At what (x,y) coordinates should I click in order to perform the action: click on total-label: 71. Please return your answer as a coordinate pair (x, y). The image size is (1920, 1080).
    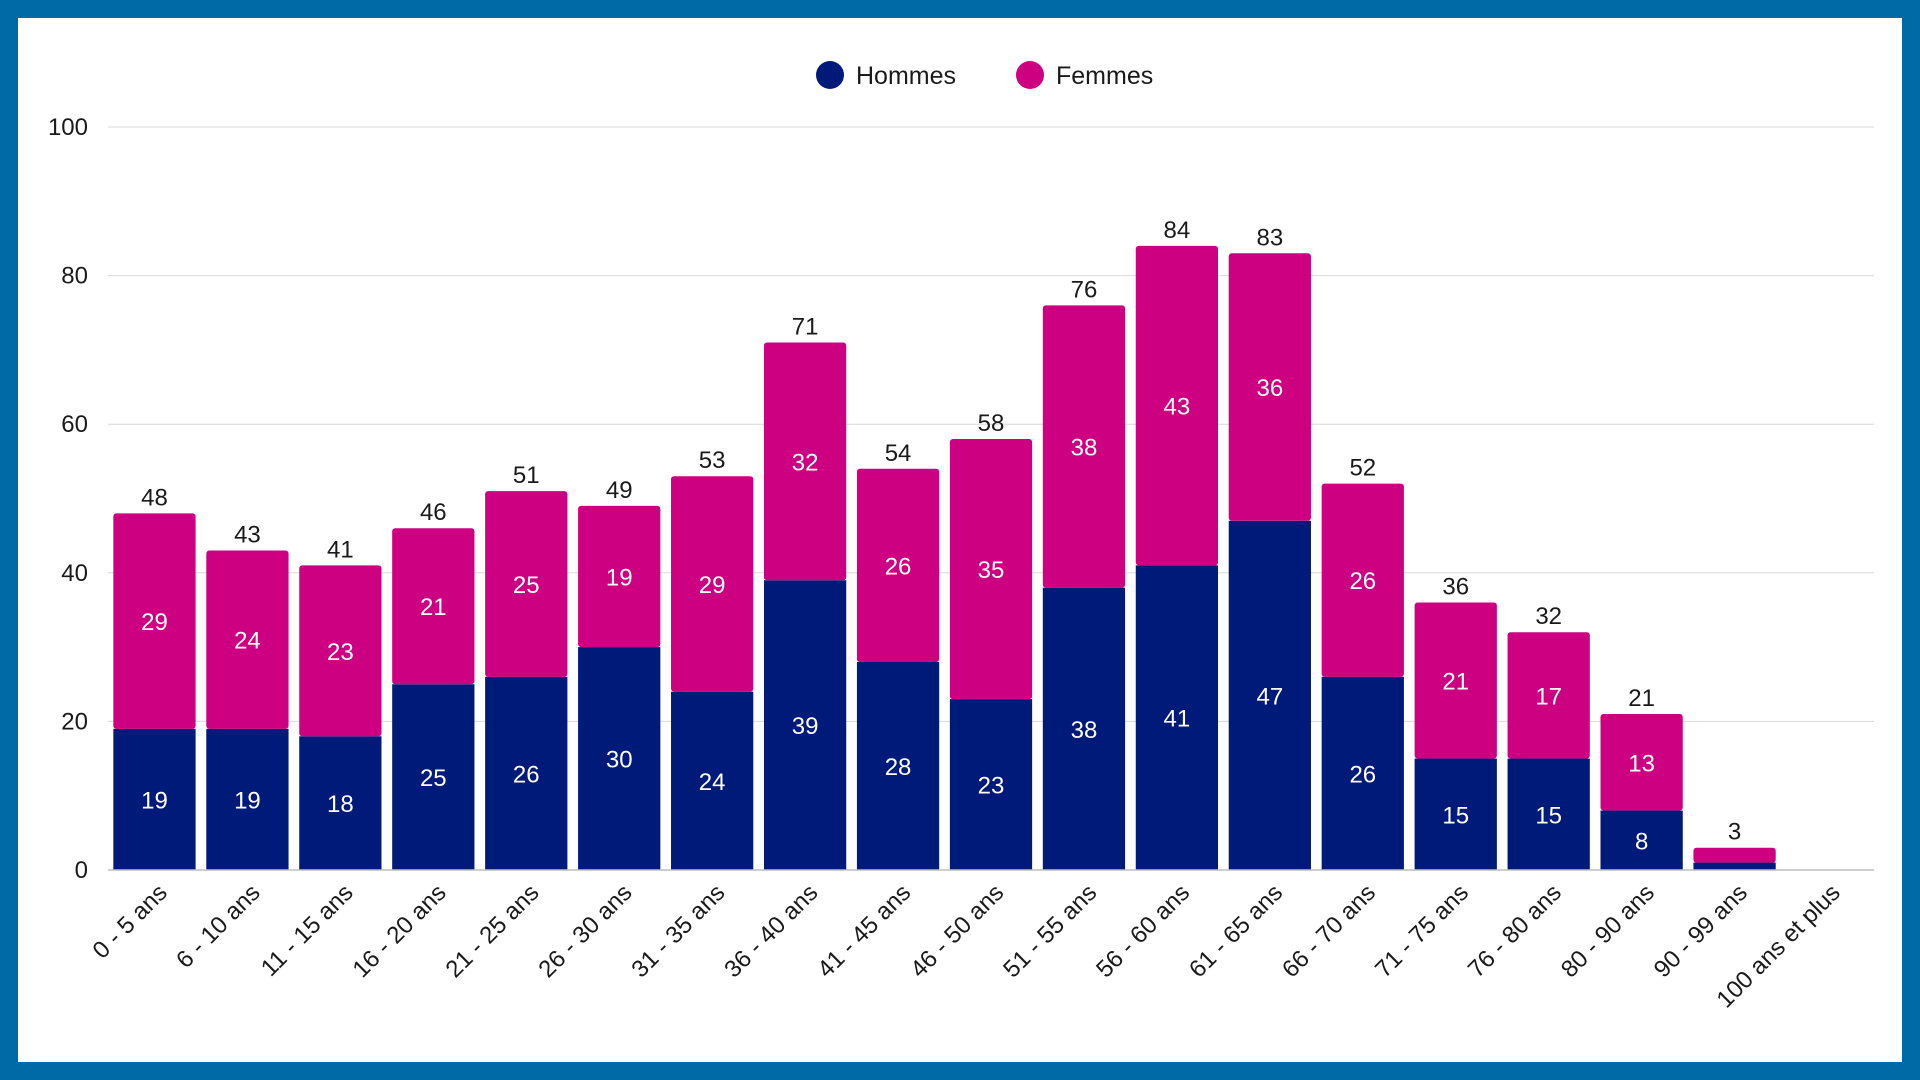
    Looking at the image, I should click on (805, 326).